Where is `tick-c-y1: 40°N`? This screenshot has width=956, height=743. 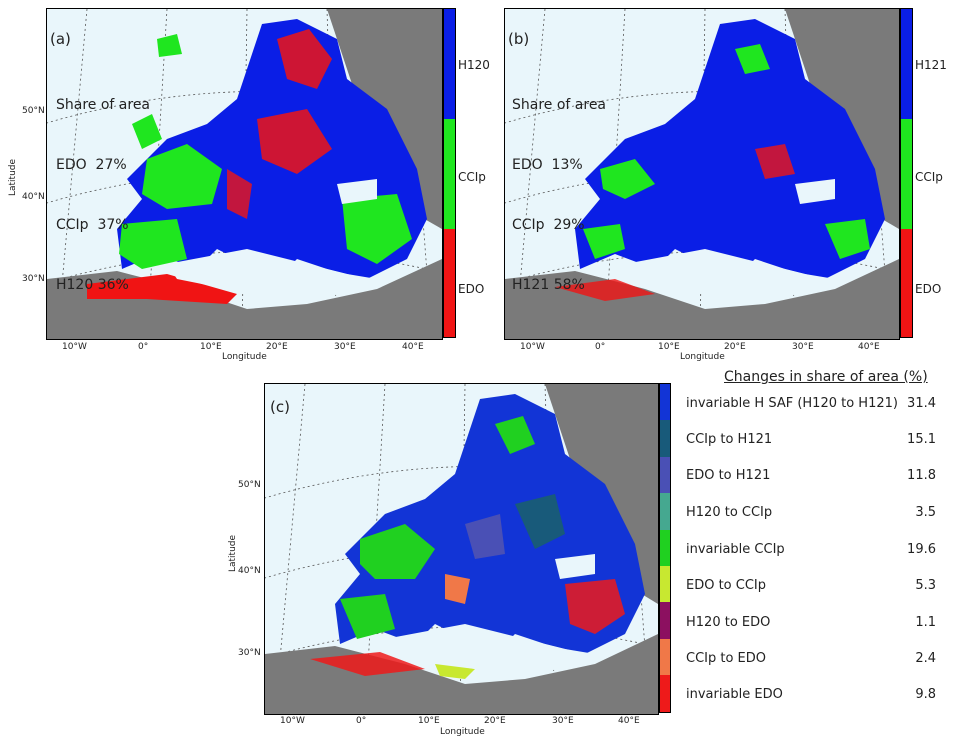 tick-c-y1: 40°N is located at coordinates (249, 571).